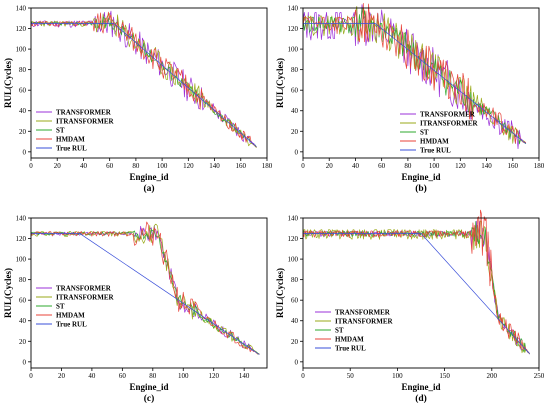  What do you see at coordinates (148, 188) in the screenshot?
I see `panel-label: (a)` at bounding box center [148, 188].